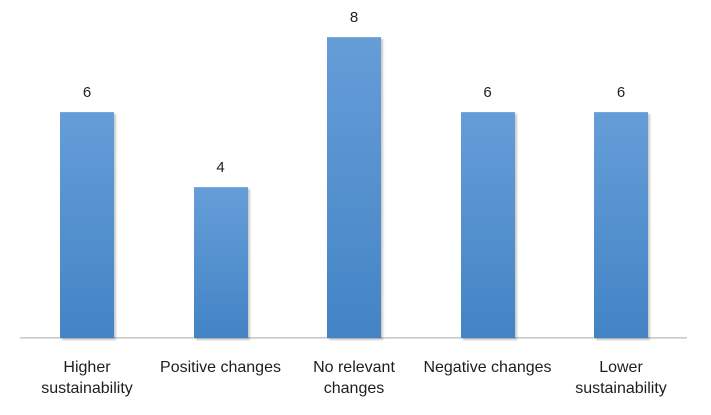 This screenshot has height=415, width=711. I want to click on category-label: No relevant changes, so click(354, 378).